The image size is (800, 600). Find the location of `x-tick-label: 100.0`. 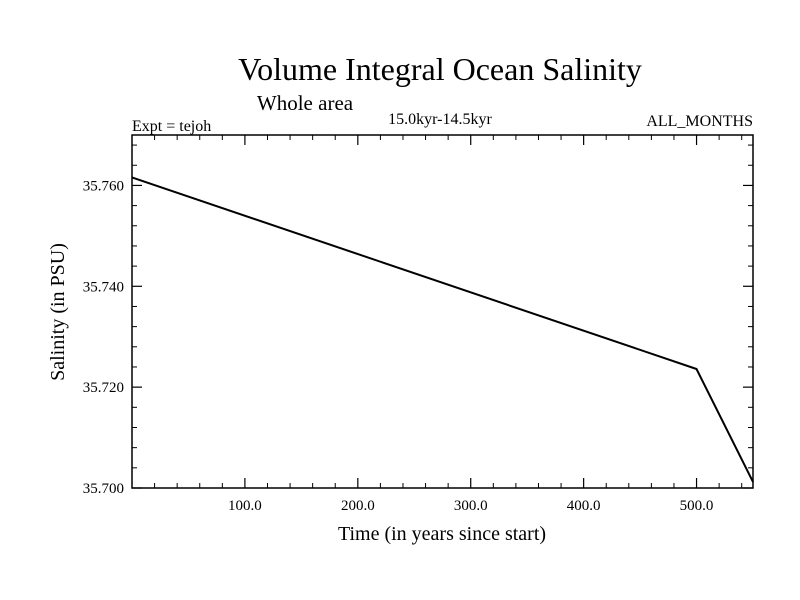

x-tick-label: 100.0 is located at coordinates (245, 506).